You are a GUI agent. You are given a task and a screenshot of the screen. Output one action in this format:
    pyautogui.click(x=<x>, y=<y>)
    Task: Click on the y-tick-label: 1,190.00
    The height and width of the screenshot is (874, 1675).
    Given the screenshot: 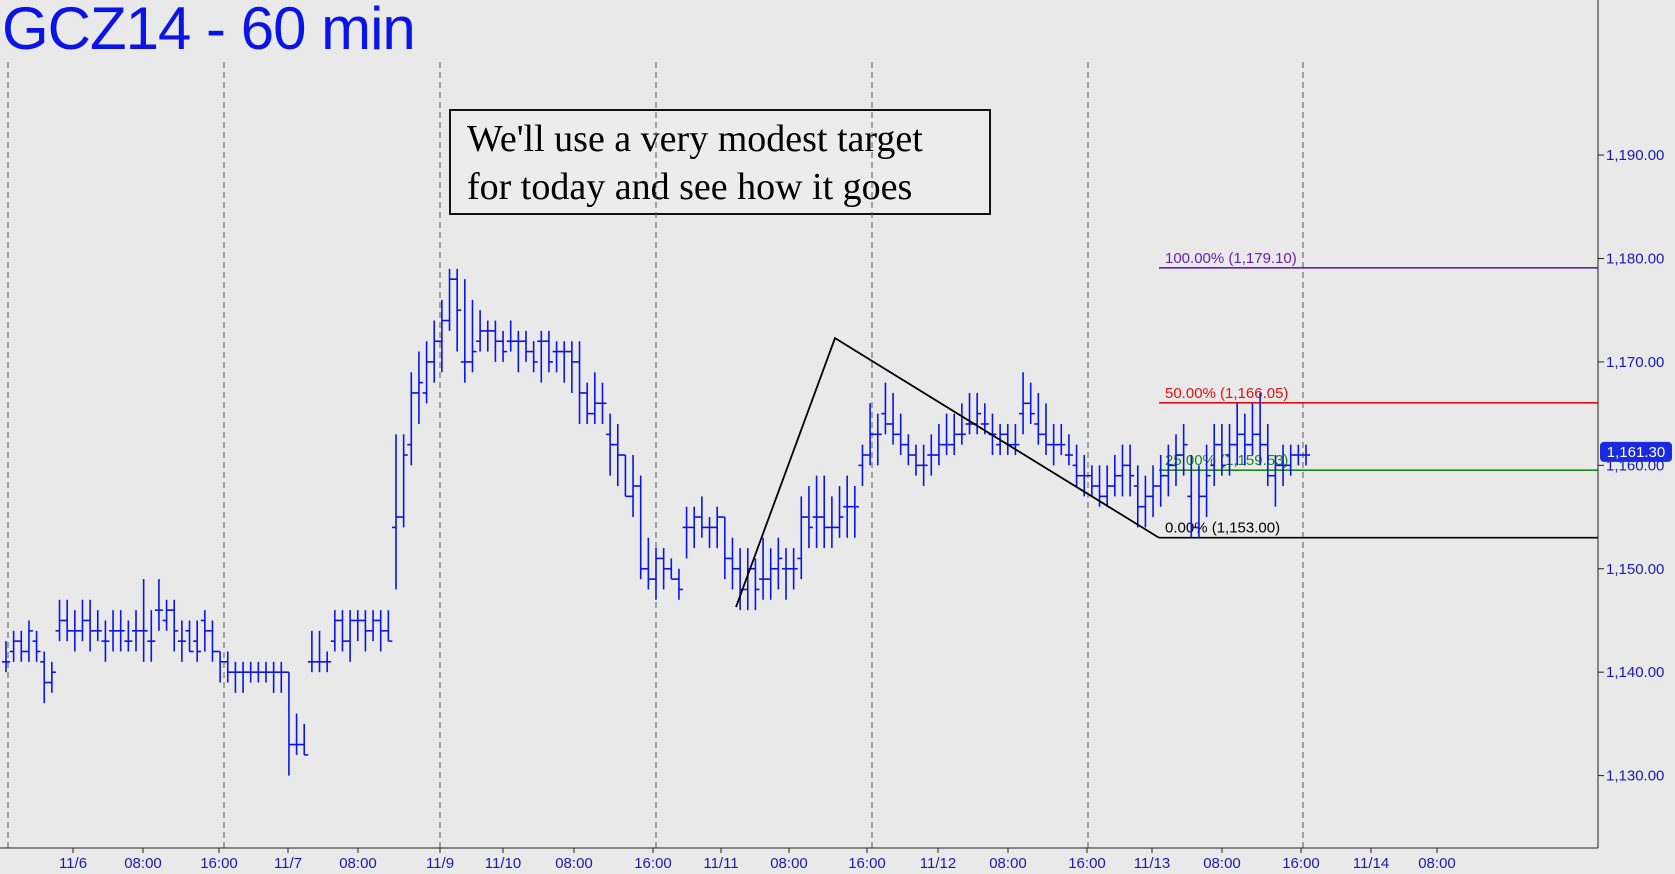 What is the action you would take?
    pyautogui.click(x=1635, y=155)
    